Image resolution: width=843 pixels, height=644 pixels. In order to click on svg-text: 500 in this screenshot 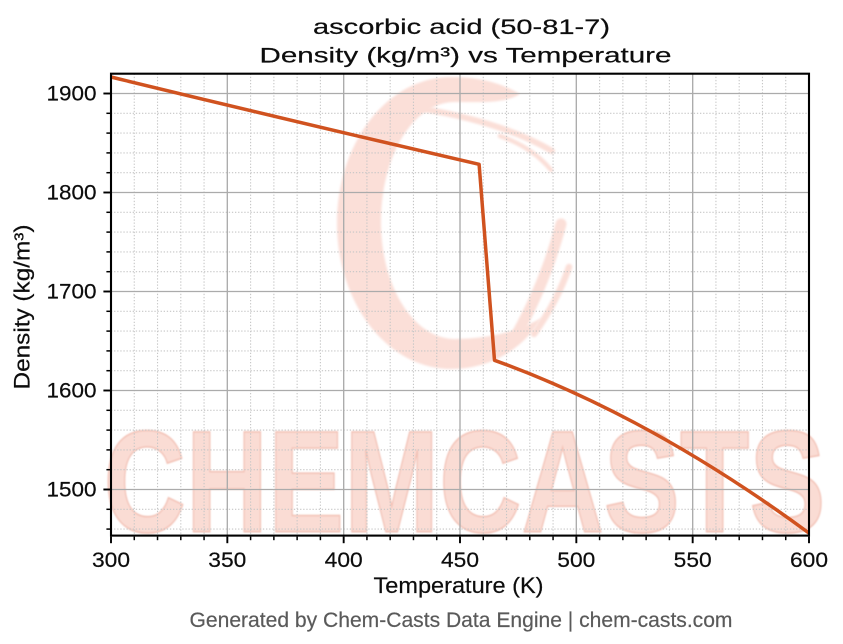, I will do `click(576, 560)`.